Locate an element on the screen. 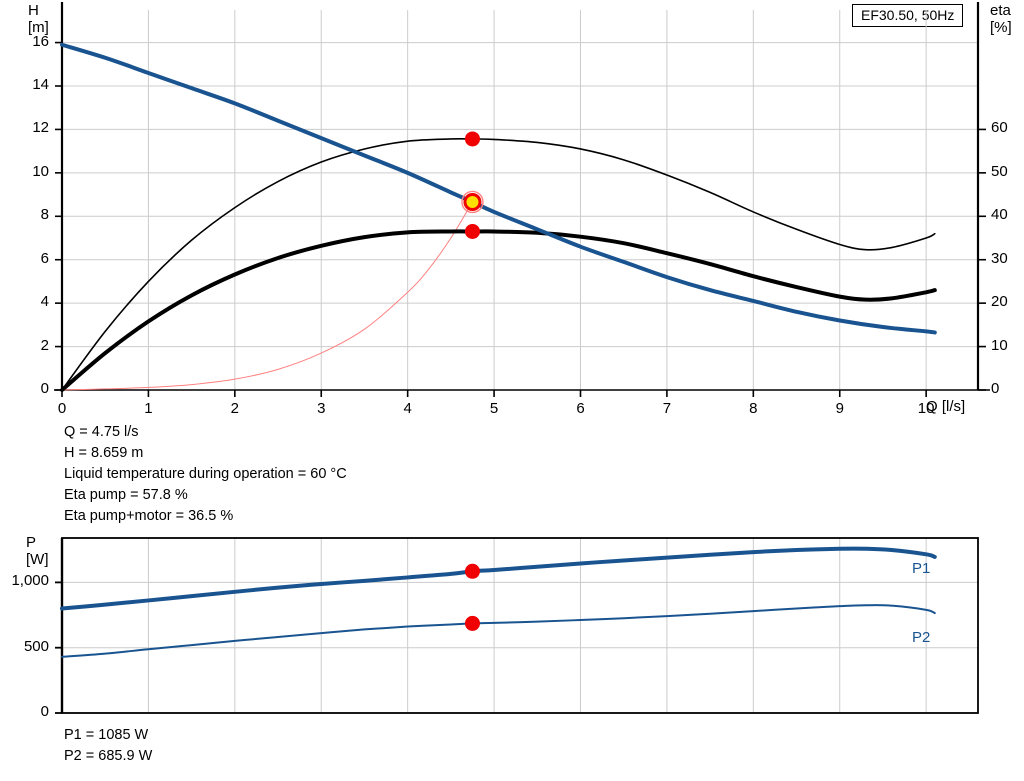 Image resolution: width=1024 pixels, height=781 pixels. head-y-tick-label: 14 is located at coordinates (40, 84).